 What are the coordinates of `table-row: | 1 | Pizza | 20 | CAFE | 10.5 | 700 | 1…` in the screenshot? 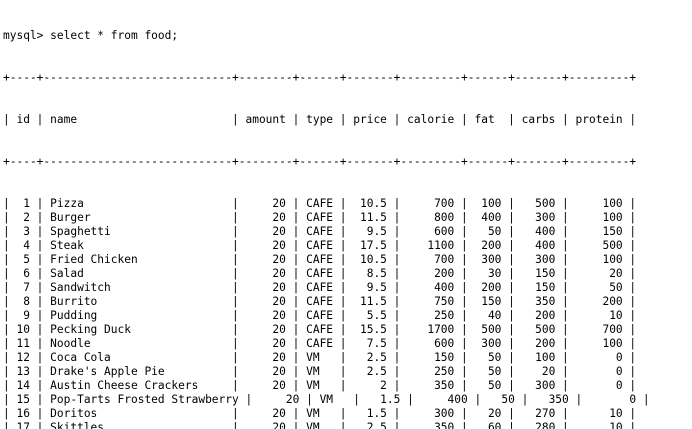 It's located at (320, 203).